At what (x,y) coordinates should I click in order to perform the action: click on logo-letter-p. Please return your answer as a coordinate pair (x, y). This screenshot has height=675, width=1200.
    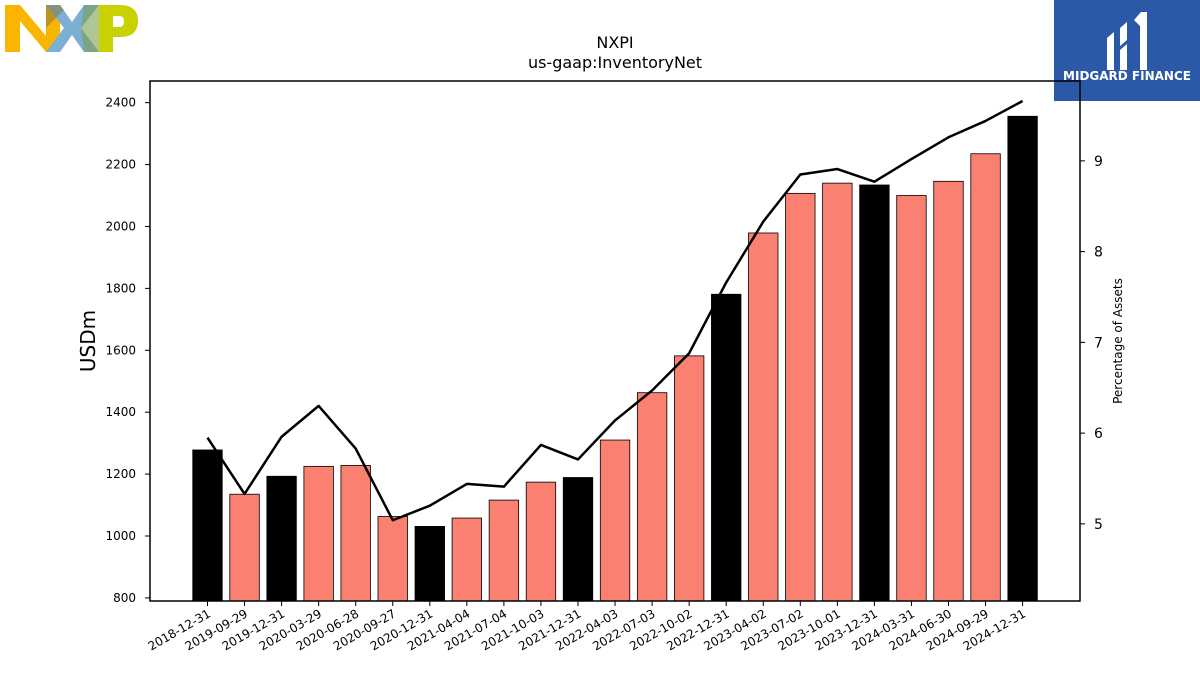
    Looking at the image, I should click on (118, 28).